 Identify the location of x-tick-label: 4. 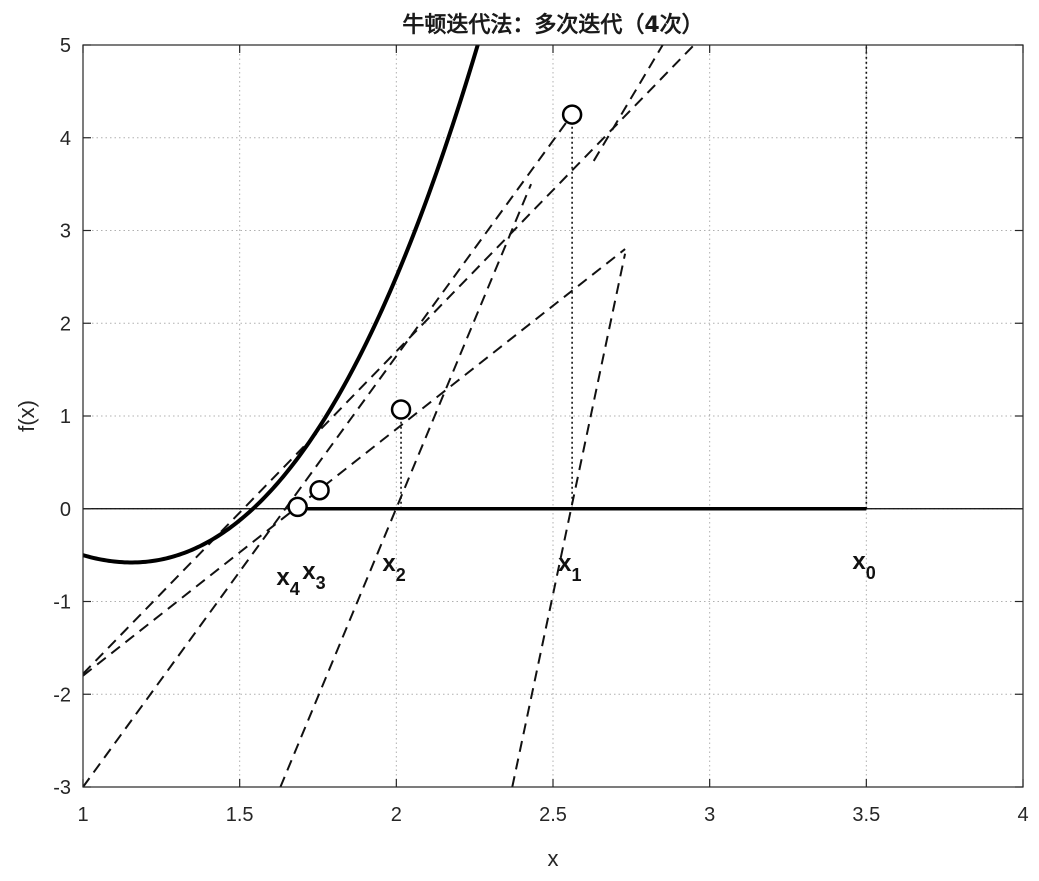
(1022, 815).